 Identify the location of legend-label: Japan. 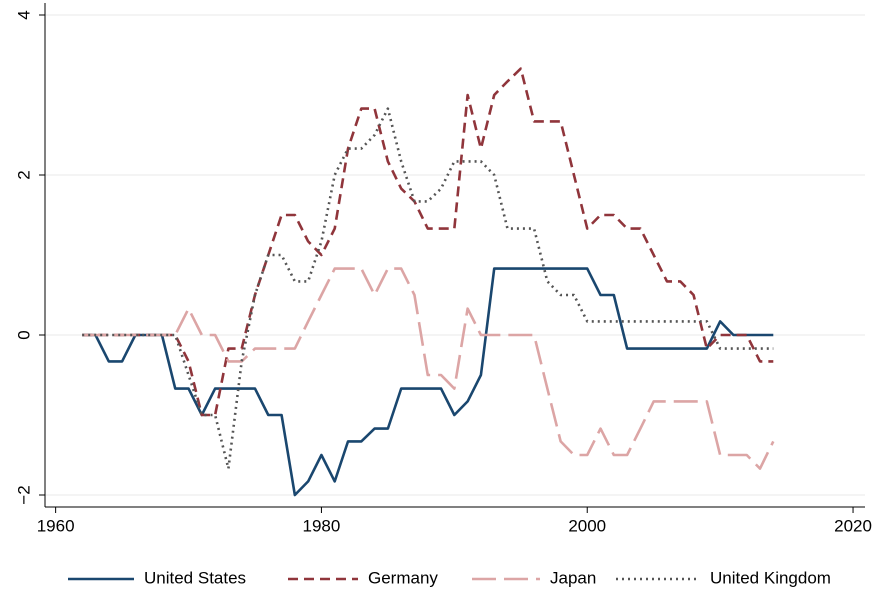
(573, 577).